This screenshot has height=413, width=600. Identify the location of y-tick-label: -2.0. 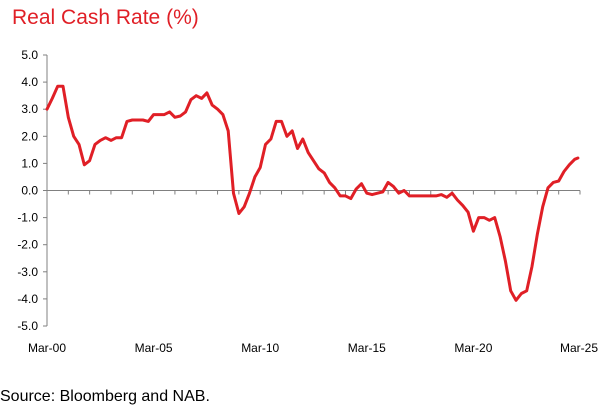
(27, 245).